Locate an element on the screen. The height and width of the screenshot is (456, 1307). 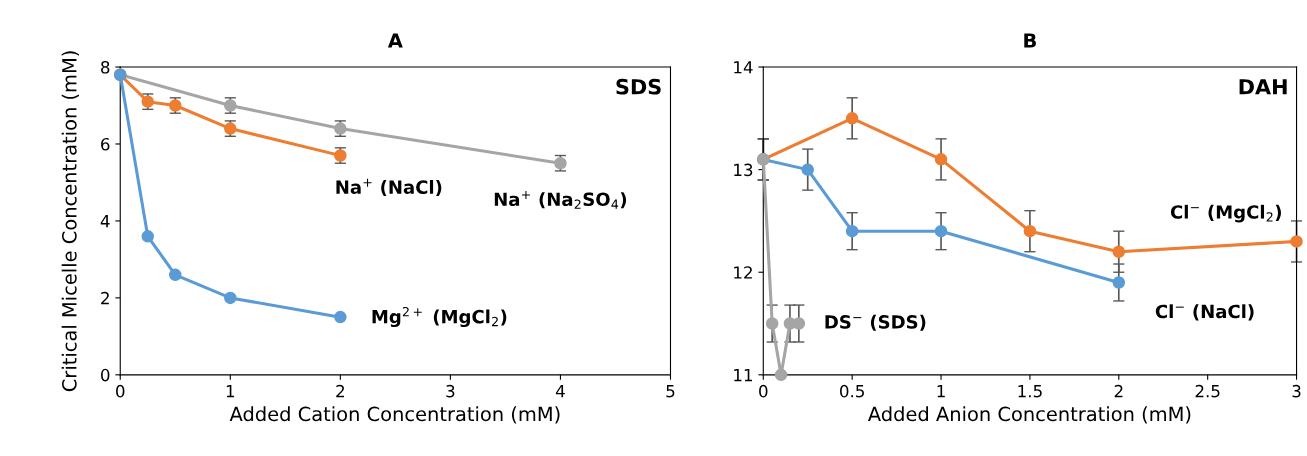
y-tick-label: 14 is located at coordinates (743, 67).